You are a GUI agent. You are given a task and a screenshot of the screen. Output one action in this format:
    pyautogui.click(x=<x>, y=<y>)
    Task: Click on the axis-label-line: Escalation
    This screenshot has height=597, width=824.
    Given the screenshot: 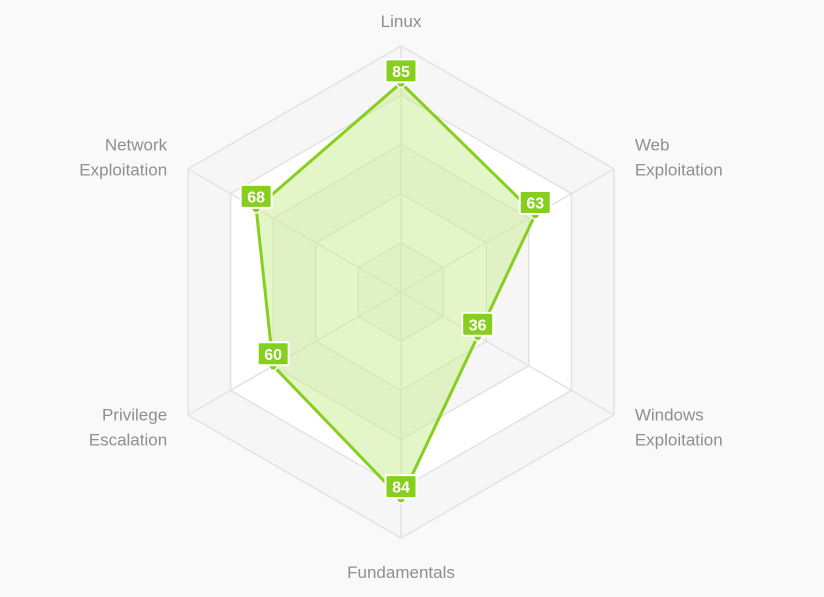 What is the action you would take?
    pyautogui.click(x=128, y=440)
    